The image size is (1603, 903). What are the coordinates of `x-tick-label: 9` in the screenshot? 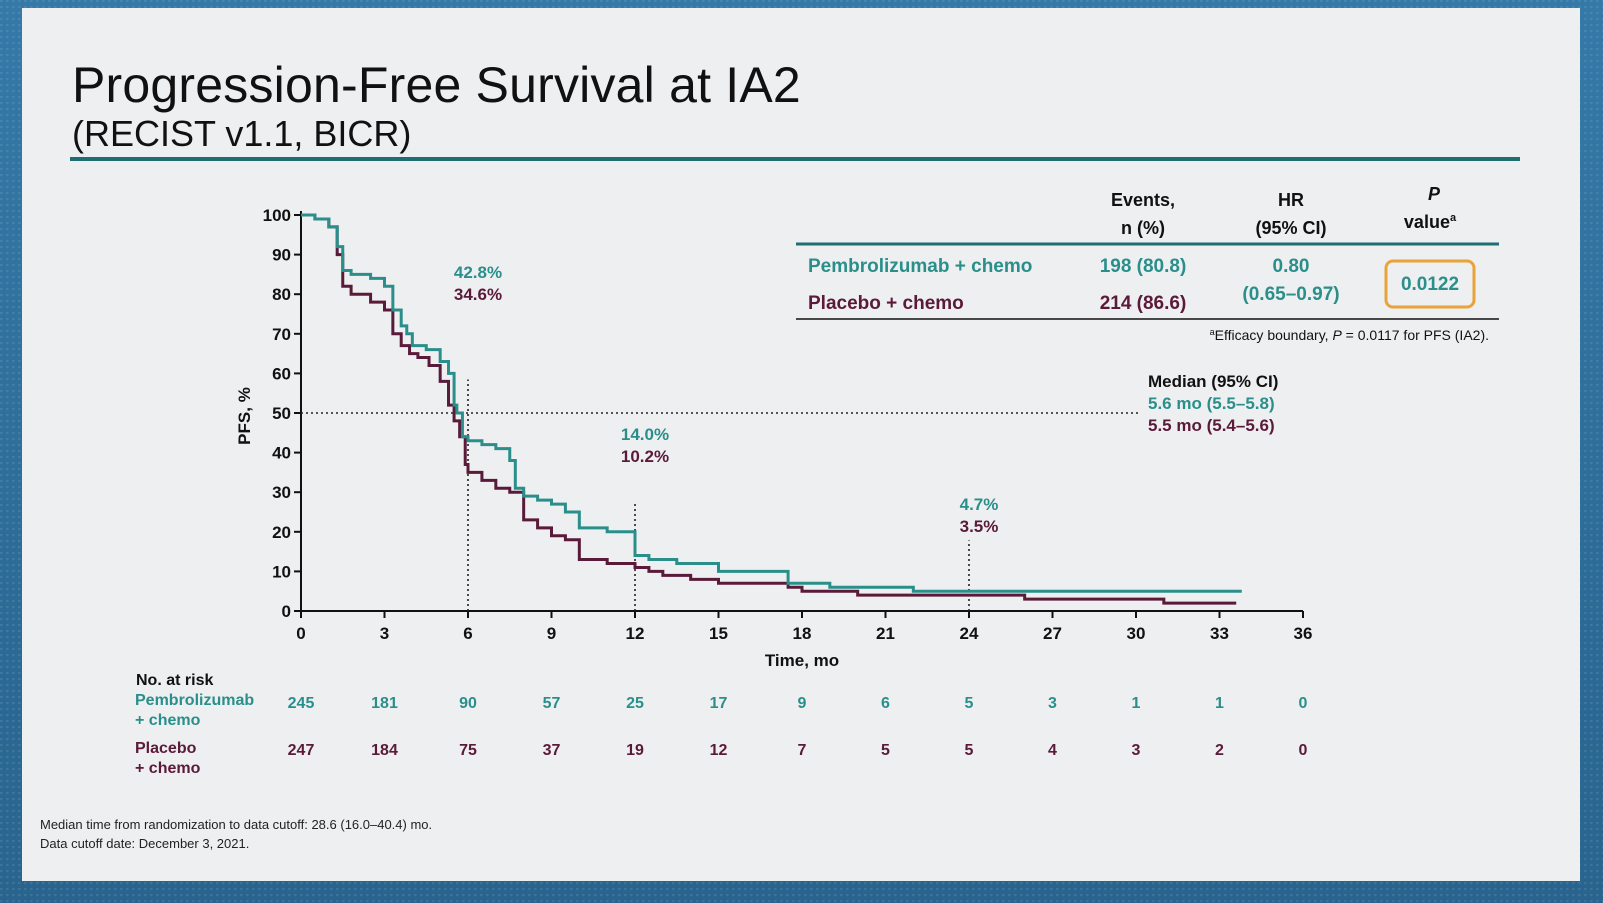 It's located at (551, 633).